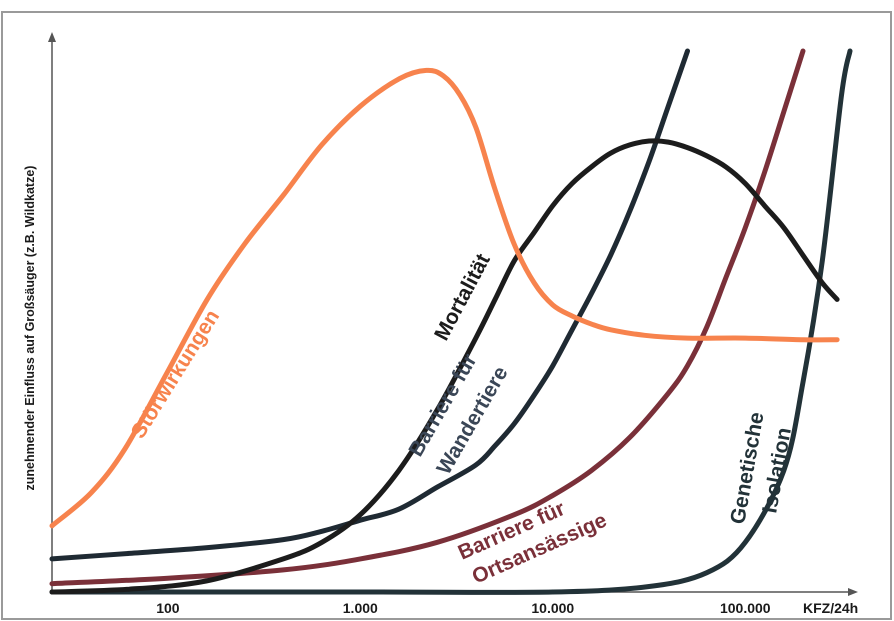 The width and height of the screenshot is (894, 621). What do you see at coordinates (463, 608) in the screenshot?
I see `x-tick-labels: 100 1.000 10.000 100.000` at bounding box center [463, 608].